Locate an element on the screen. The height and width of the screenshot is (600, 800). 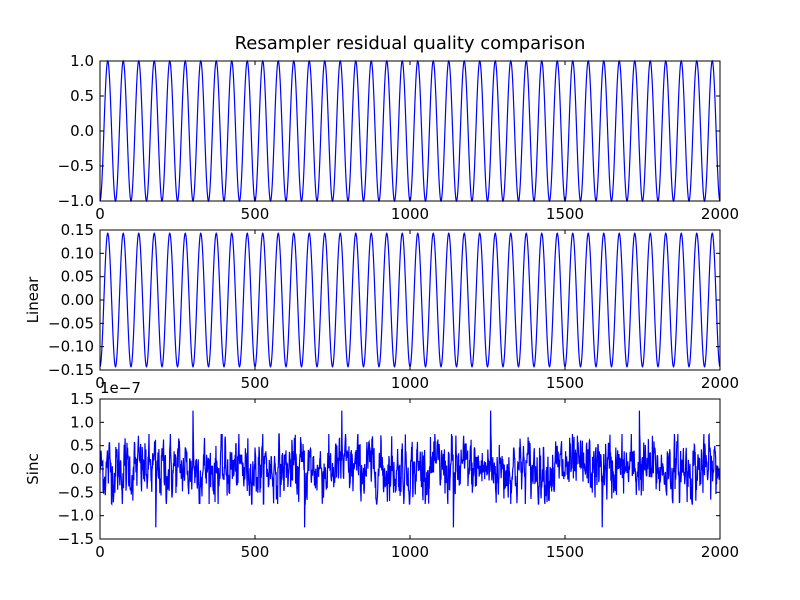
axis-offset-label: 1e−7 is located at coordinates (120, 388).